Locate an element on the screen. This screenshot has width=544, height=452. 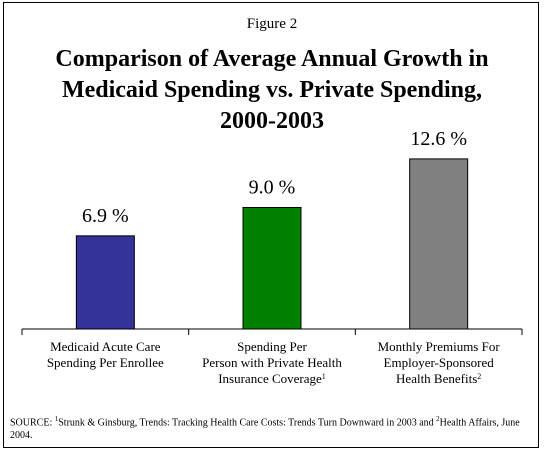
category-label-1: Medicaid Acute Care Spending Per Enrollee is located at coordinates (105, 355).